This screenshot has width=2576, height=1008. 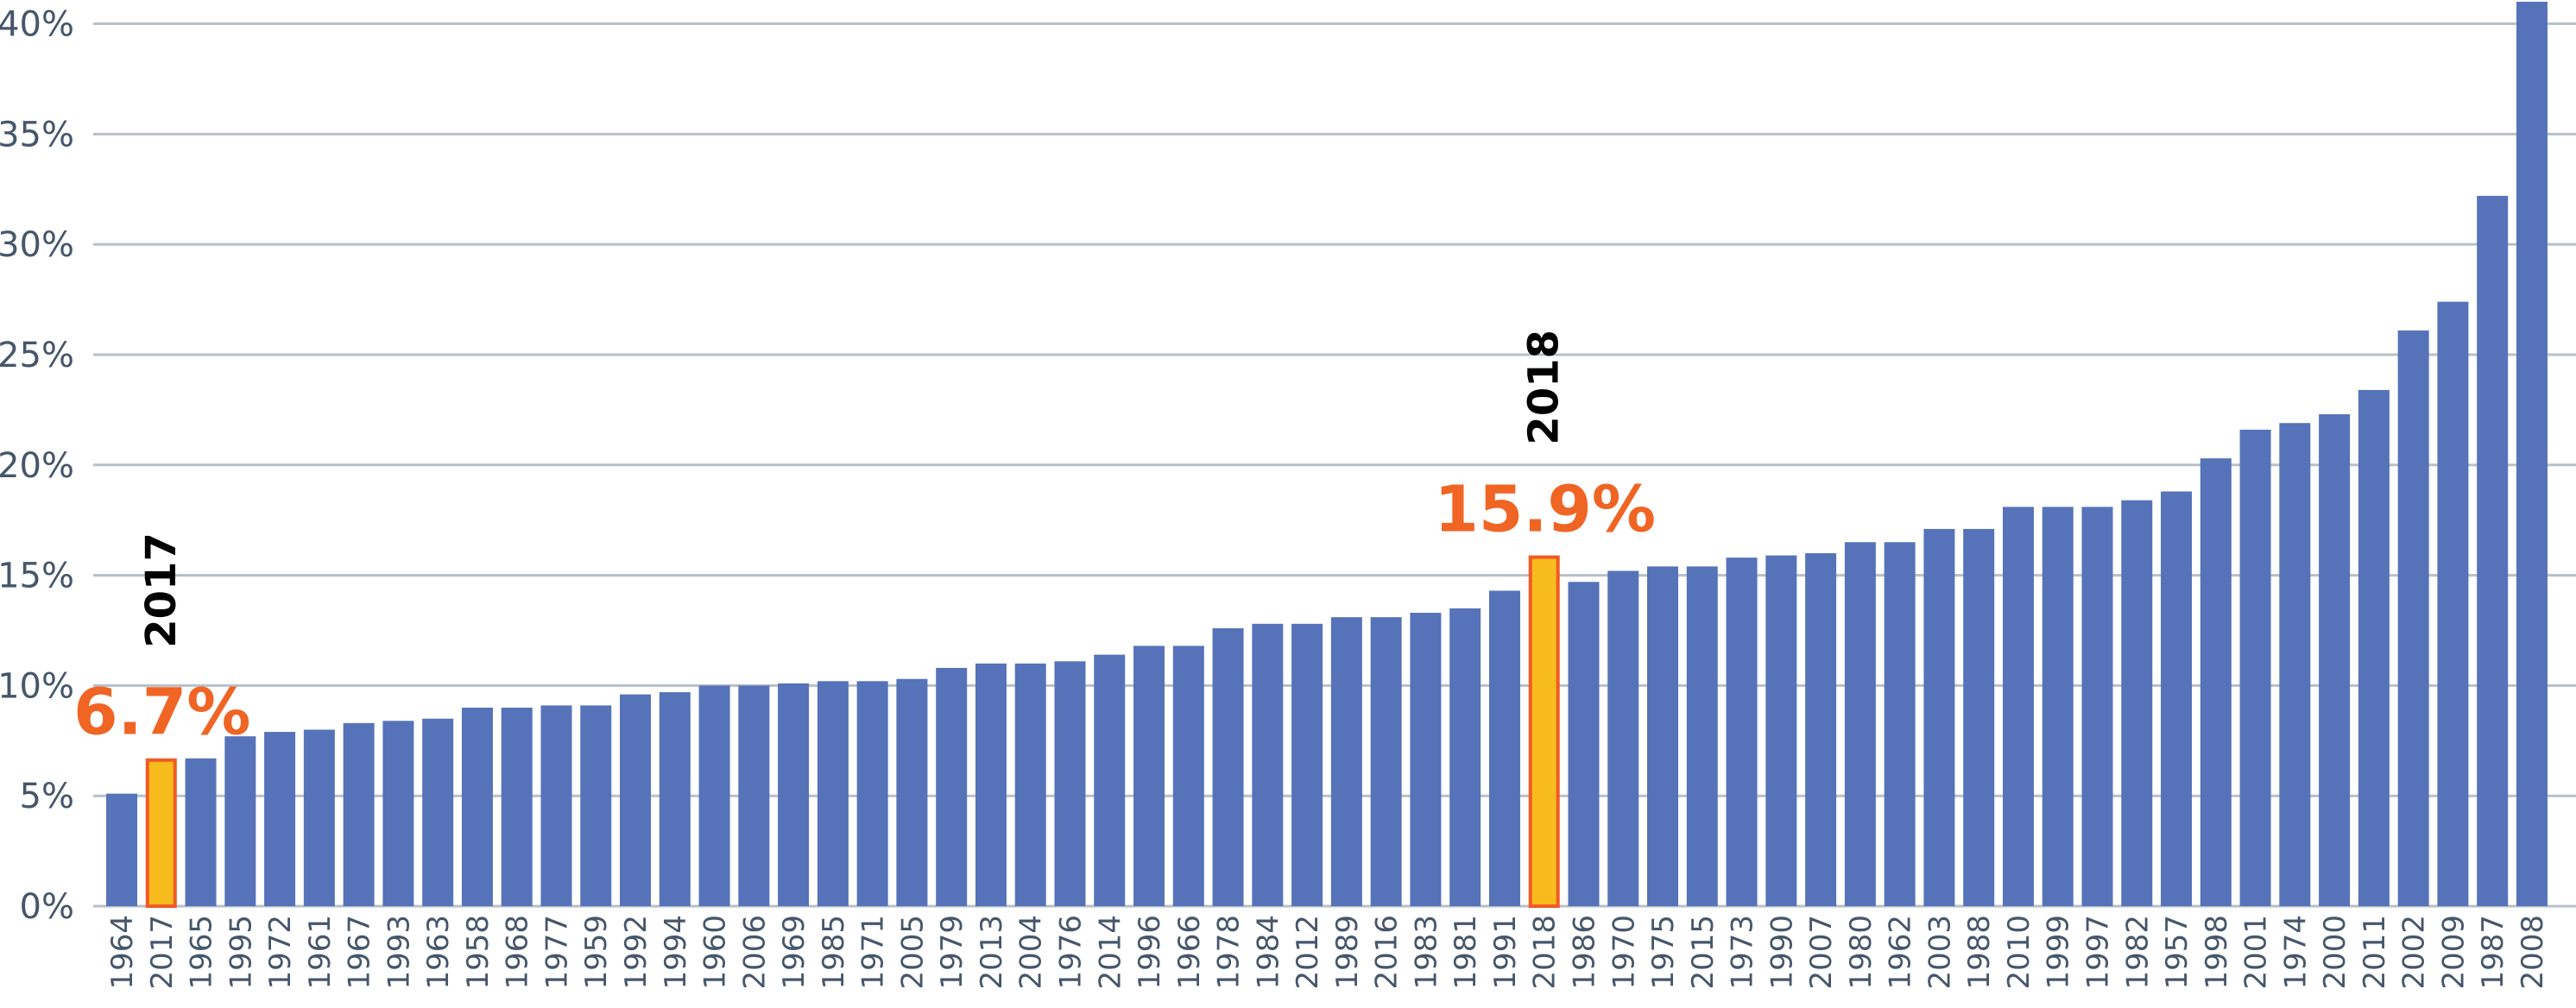 What do you see at coordinates (360, 953) in the screenshot?
I see `x-tick-label: 1967` at bounding box center [360, 953].